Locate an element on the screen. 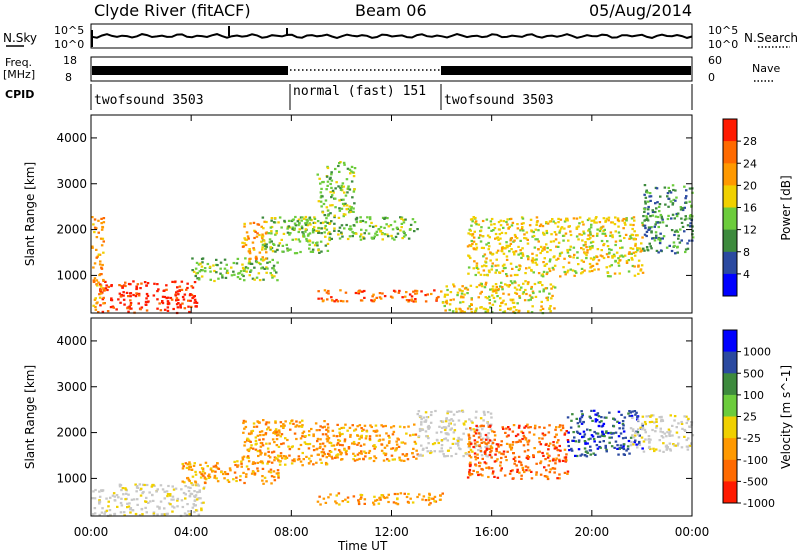 The image size is (800, 554). colorbar-tick-label: 100 is located at coordinates (753, 395).